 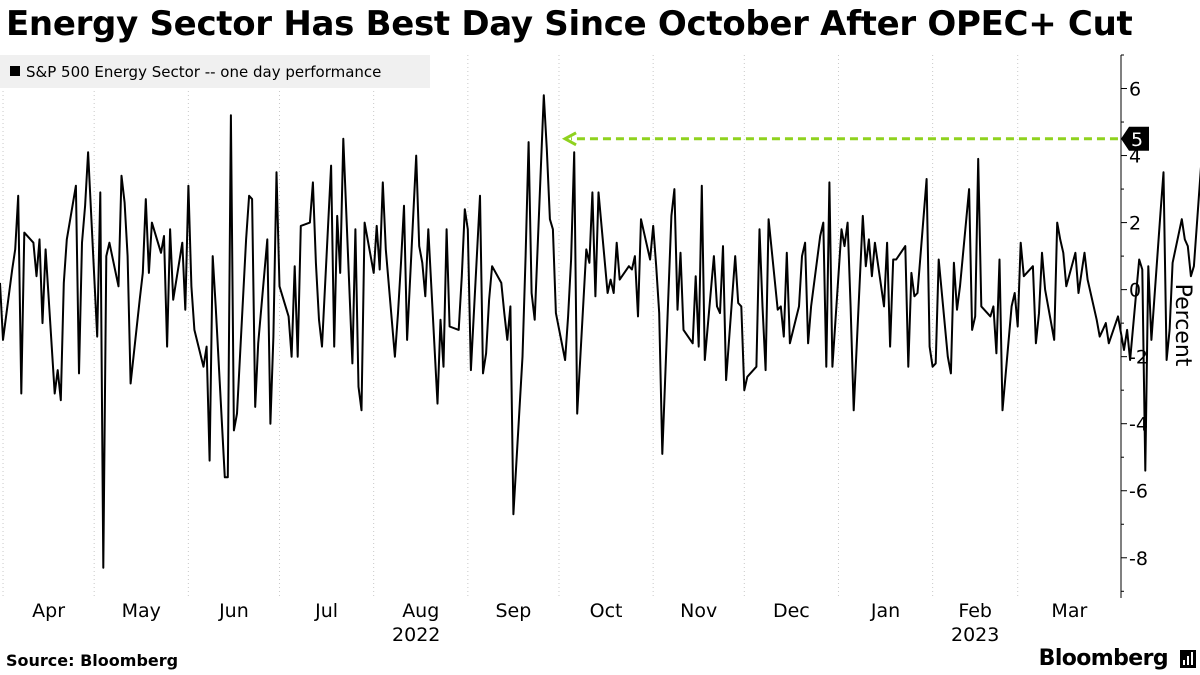 What do you see at coordinates (1135, 90) in the screenshot?
I see `y-tick-label: 6` at bounding box center [1135, 90].